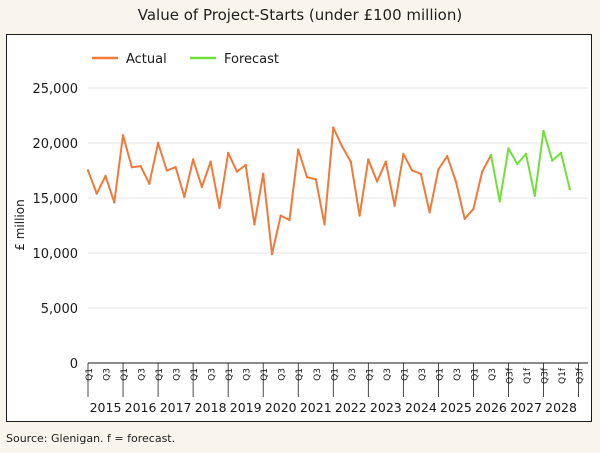 The height and width of the screenshot is (453, 600). What do you see at coordinates (146, 59) in the screenshot?
I see `legend-label-actual: Actual` at bounding box center [146, 59].